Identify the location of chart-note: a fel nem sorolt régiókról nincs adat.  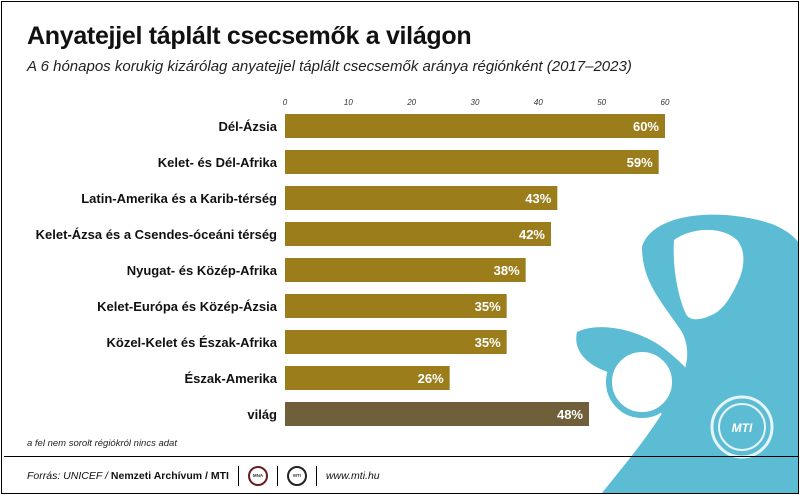
(102, 443).